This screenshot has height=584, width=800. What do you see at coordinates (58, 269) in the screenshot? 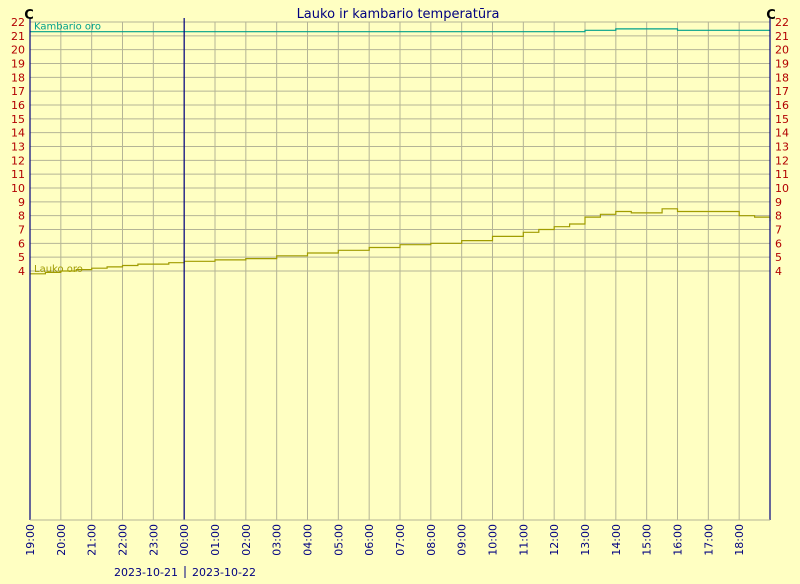
I see `series-label: Lauko oro` at bounding box center [58, 269].